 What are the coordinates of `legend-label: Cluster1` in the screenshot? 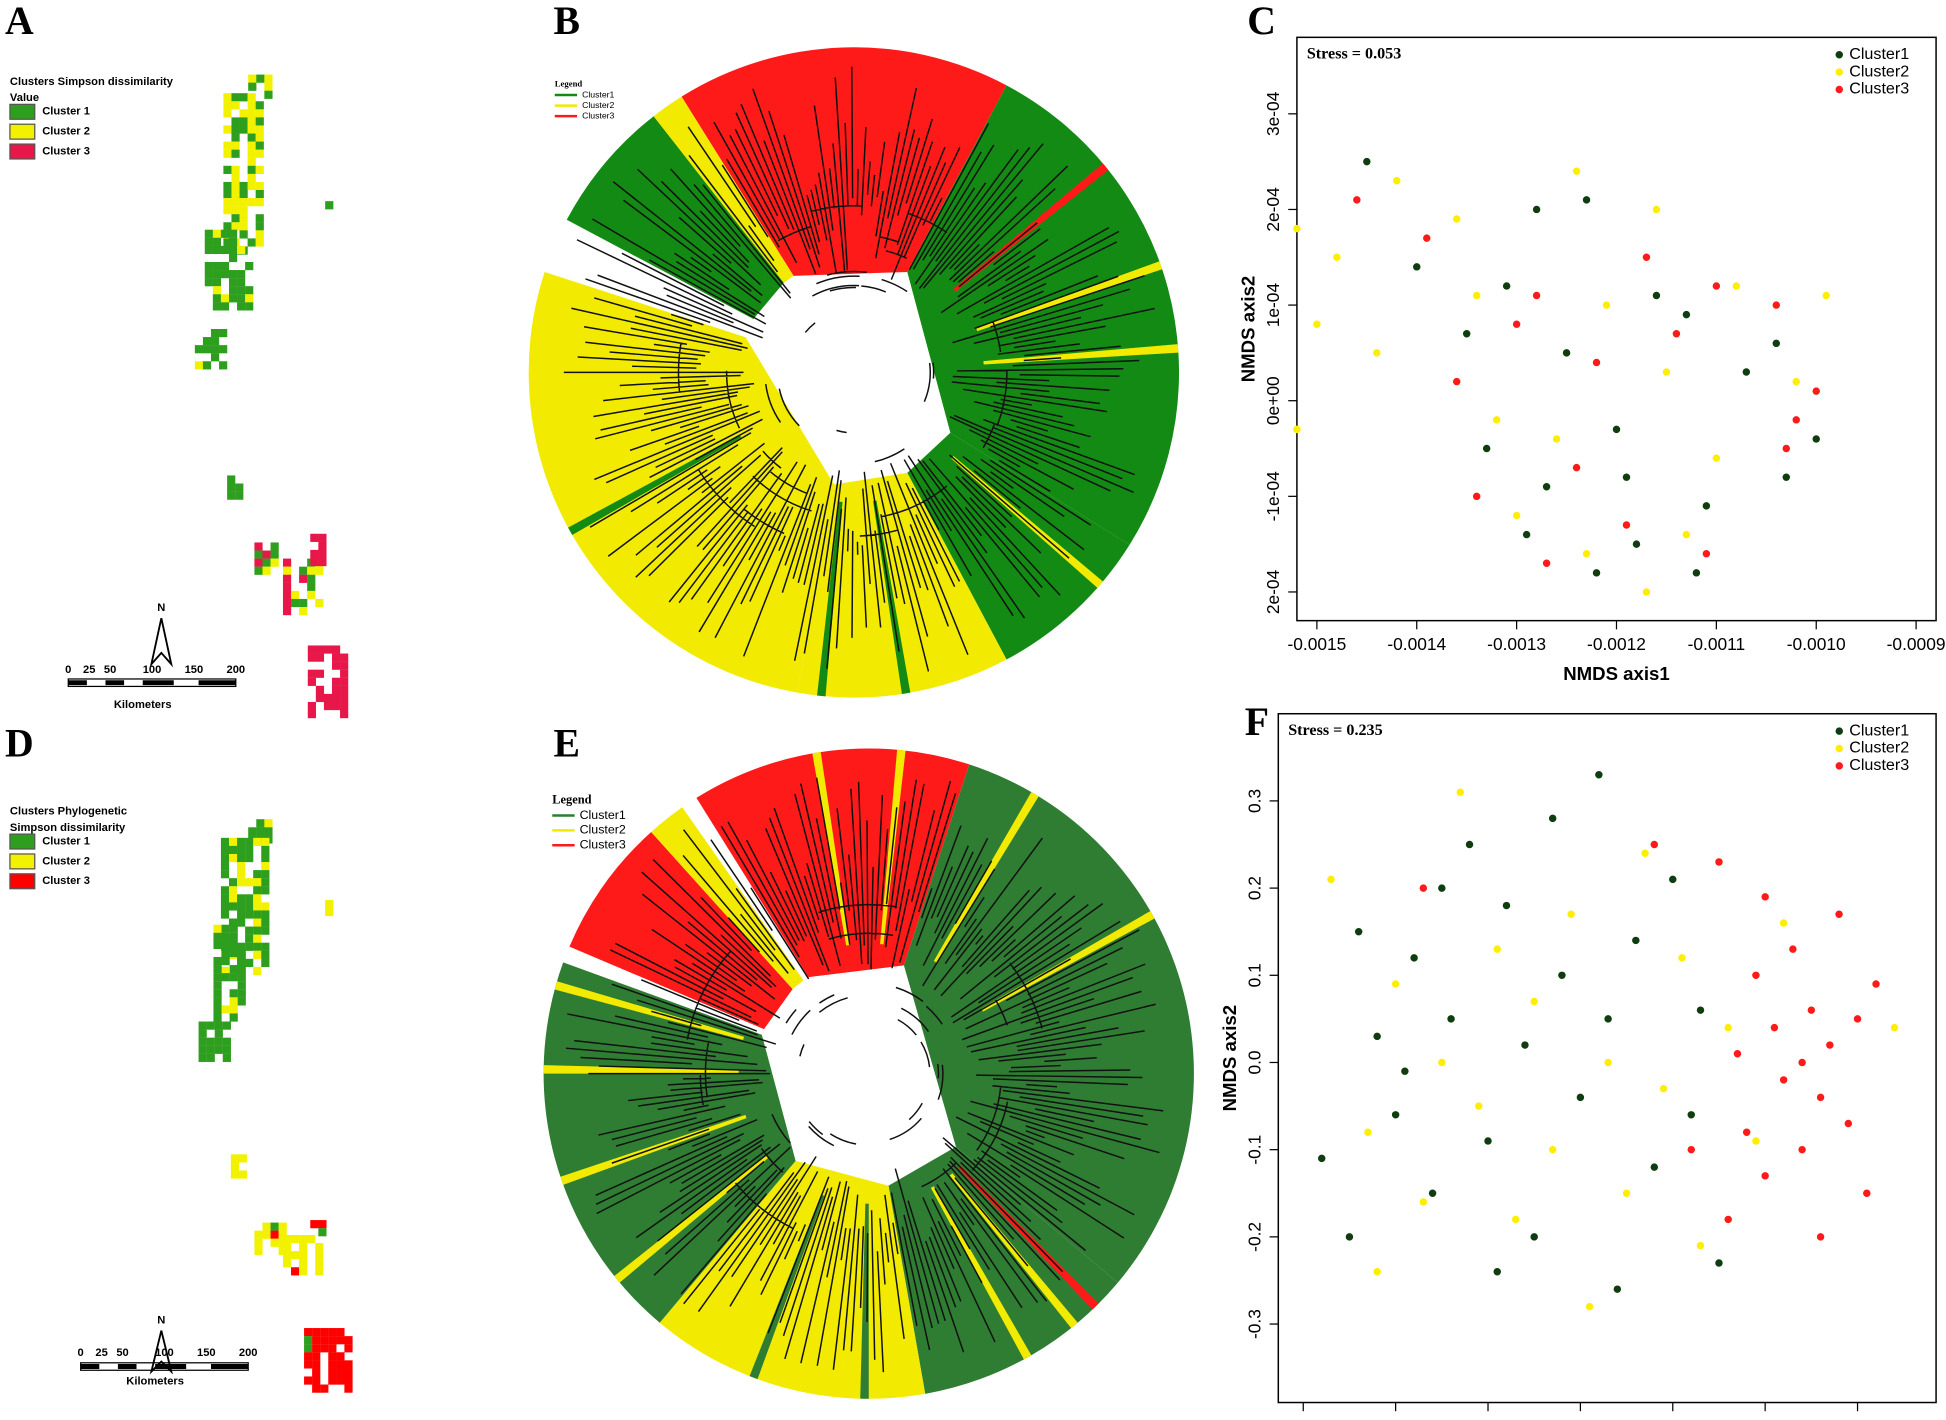 It's located at (1879, 730).